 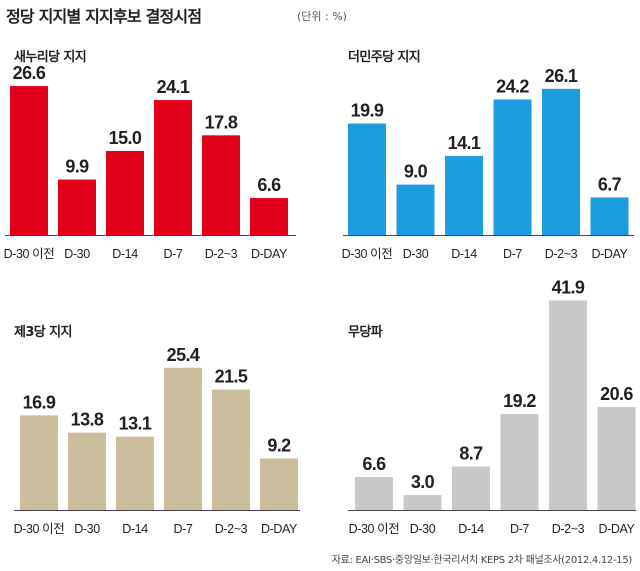 What do you see at coordinates (269, 185) in the screenshot?
I see `value-label-saenuri-6: 6.6` at bounding box center [269, 185].